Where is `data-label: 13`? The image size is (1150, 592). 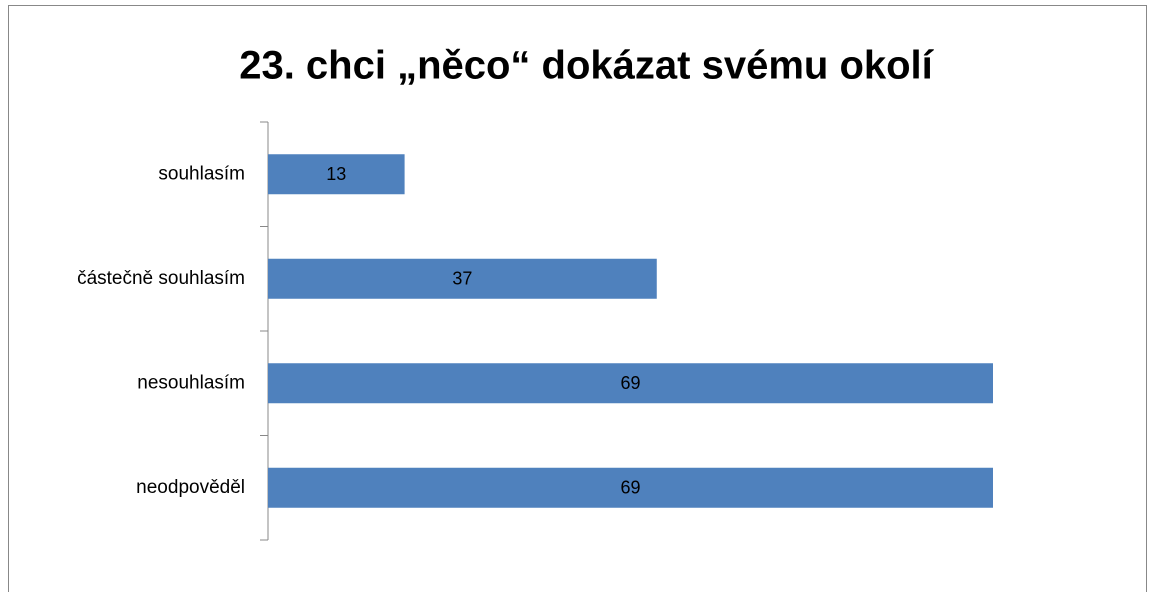 data-label: 13 is located at coordinates (336, 174).